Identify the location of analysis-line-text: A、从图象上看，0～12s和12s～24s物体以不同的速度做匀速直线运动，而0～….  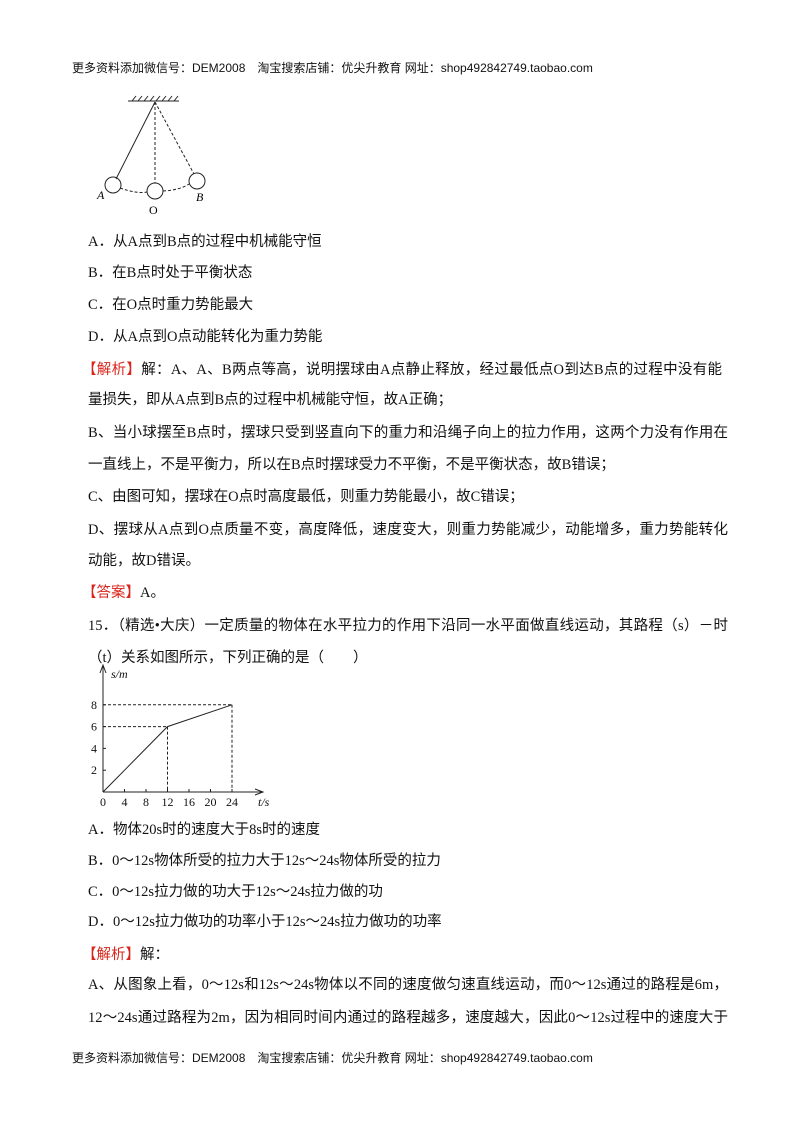
(408, 985).